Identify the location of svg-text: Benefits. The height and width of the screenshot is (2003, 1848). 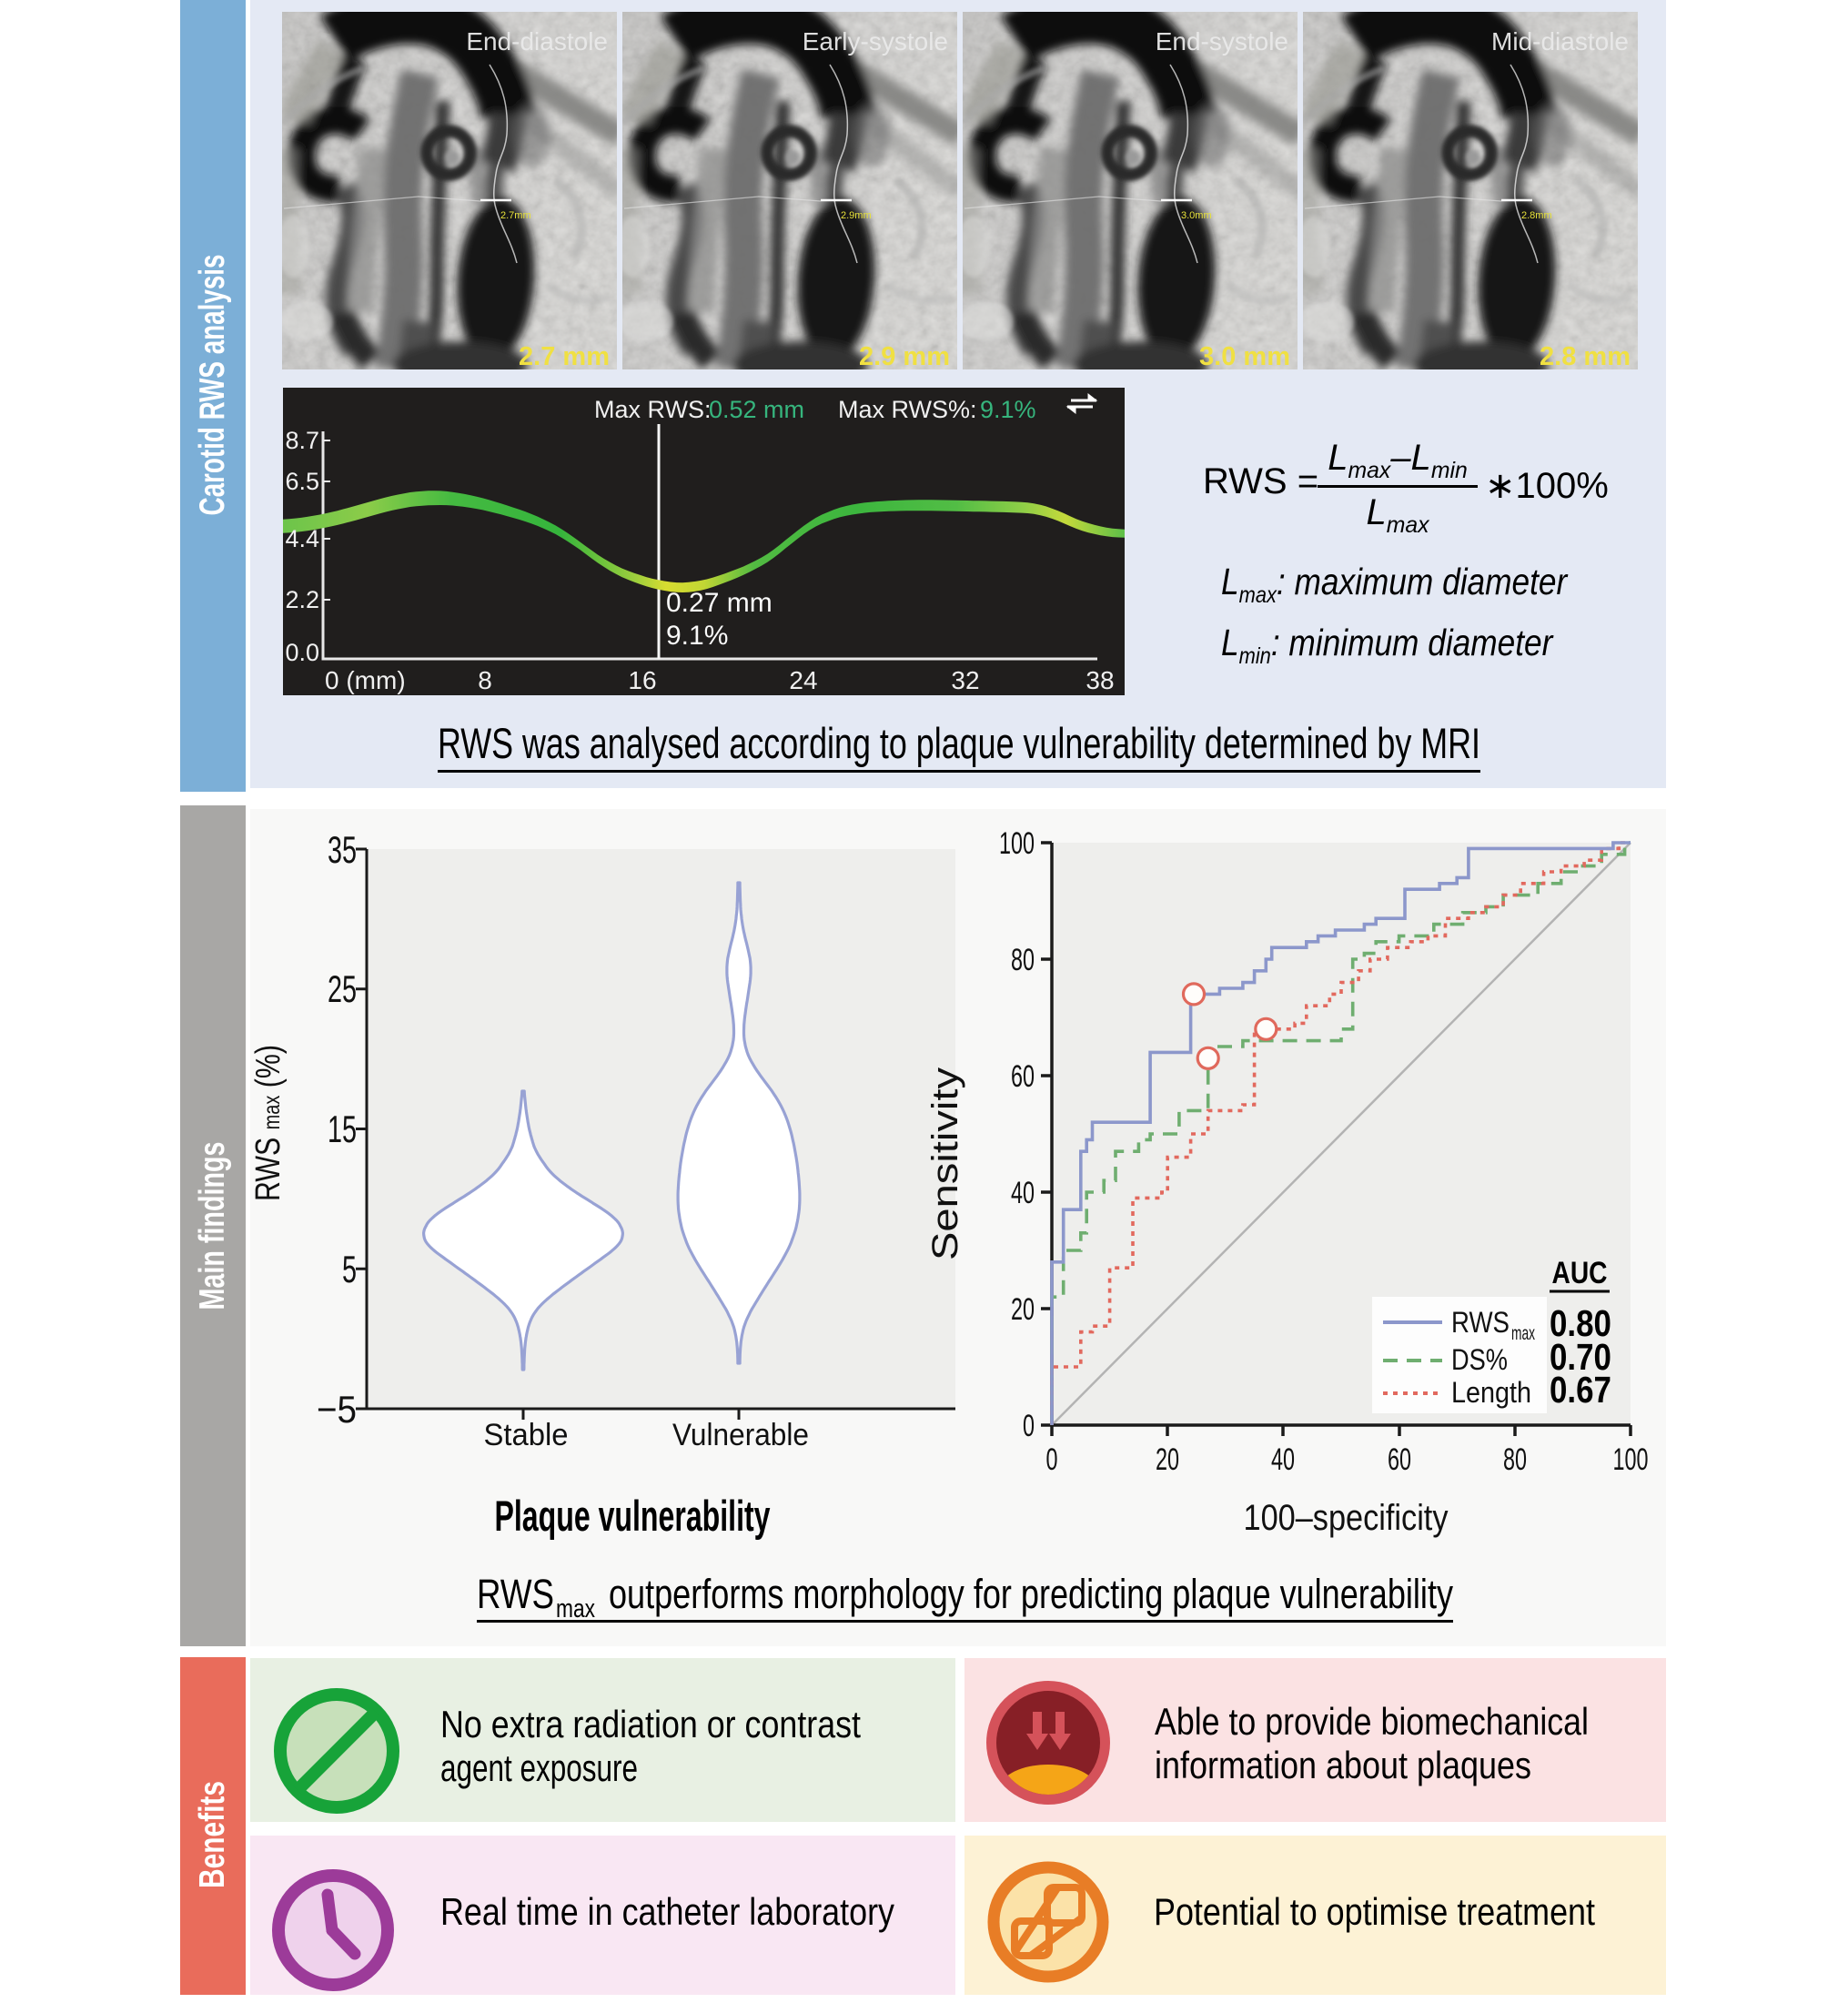
(213, 1834).